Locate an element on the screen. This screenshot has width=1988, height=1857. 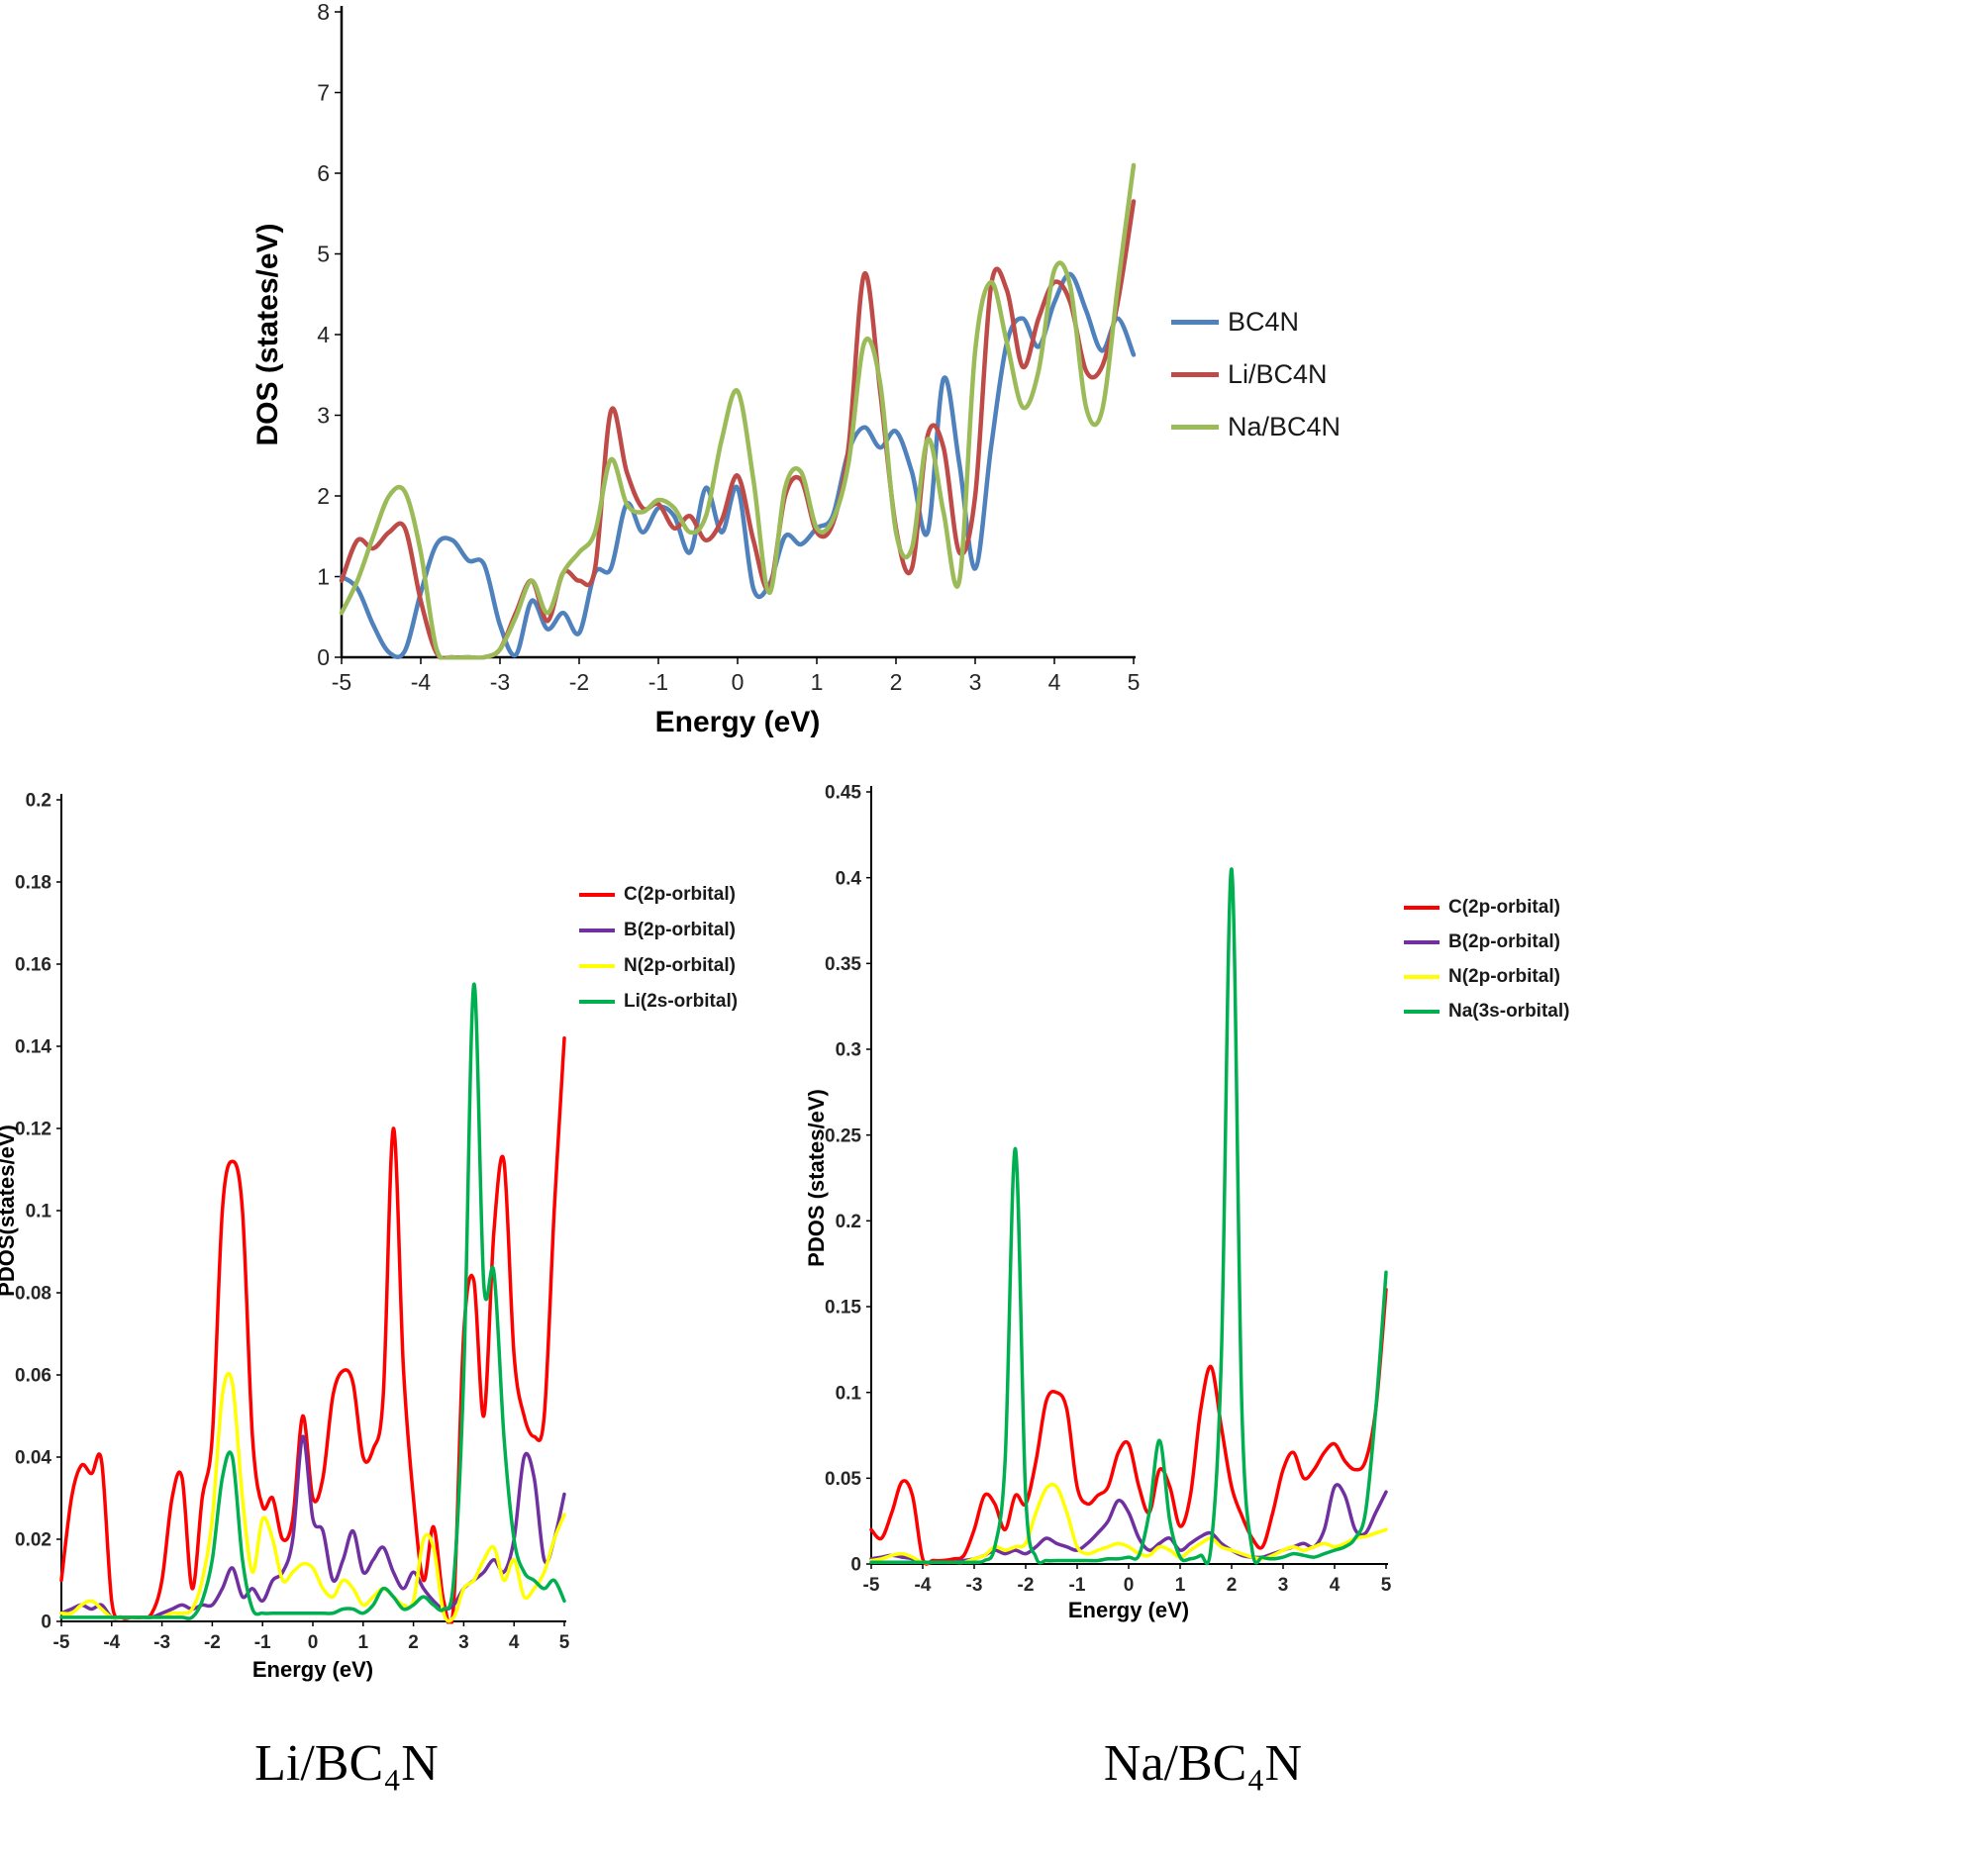
pdos-li-xtick: 1 is located at coordinates (363, 1642).